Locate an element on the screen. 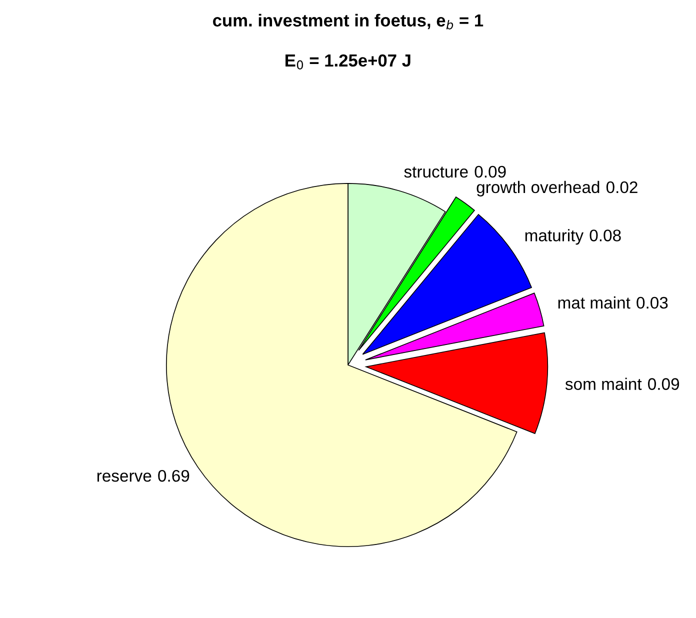 This screenshot has height=618, width=696. data-label: 0.69 is located at coordinates (174, 476).